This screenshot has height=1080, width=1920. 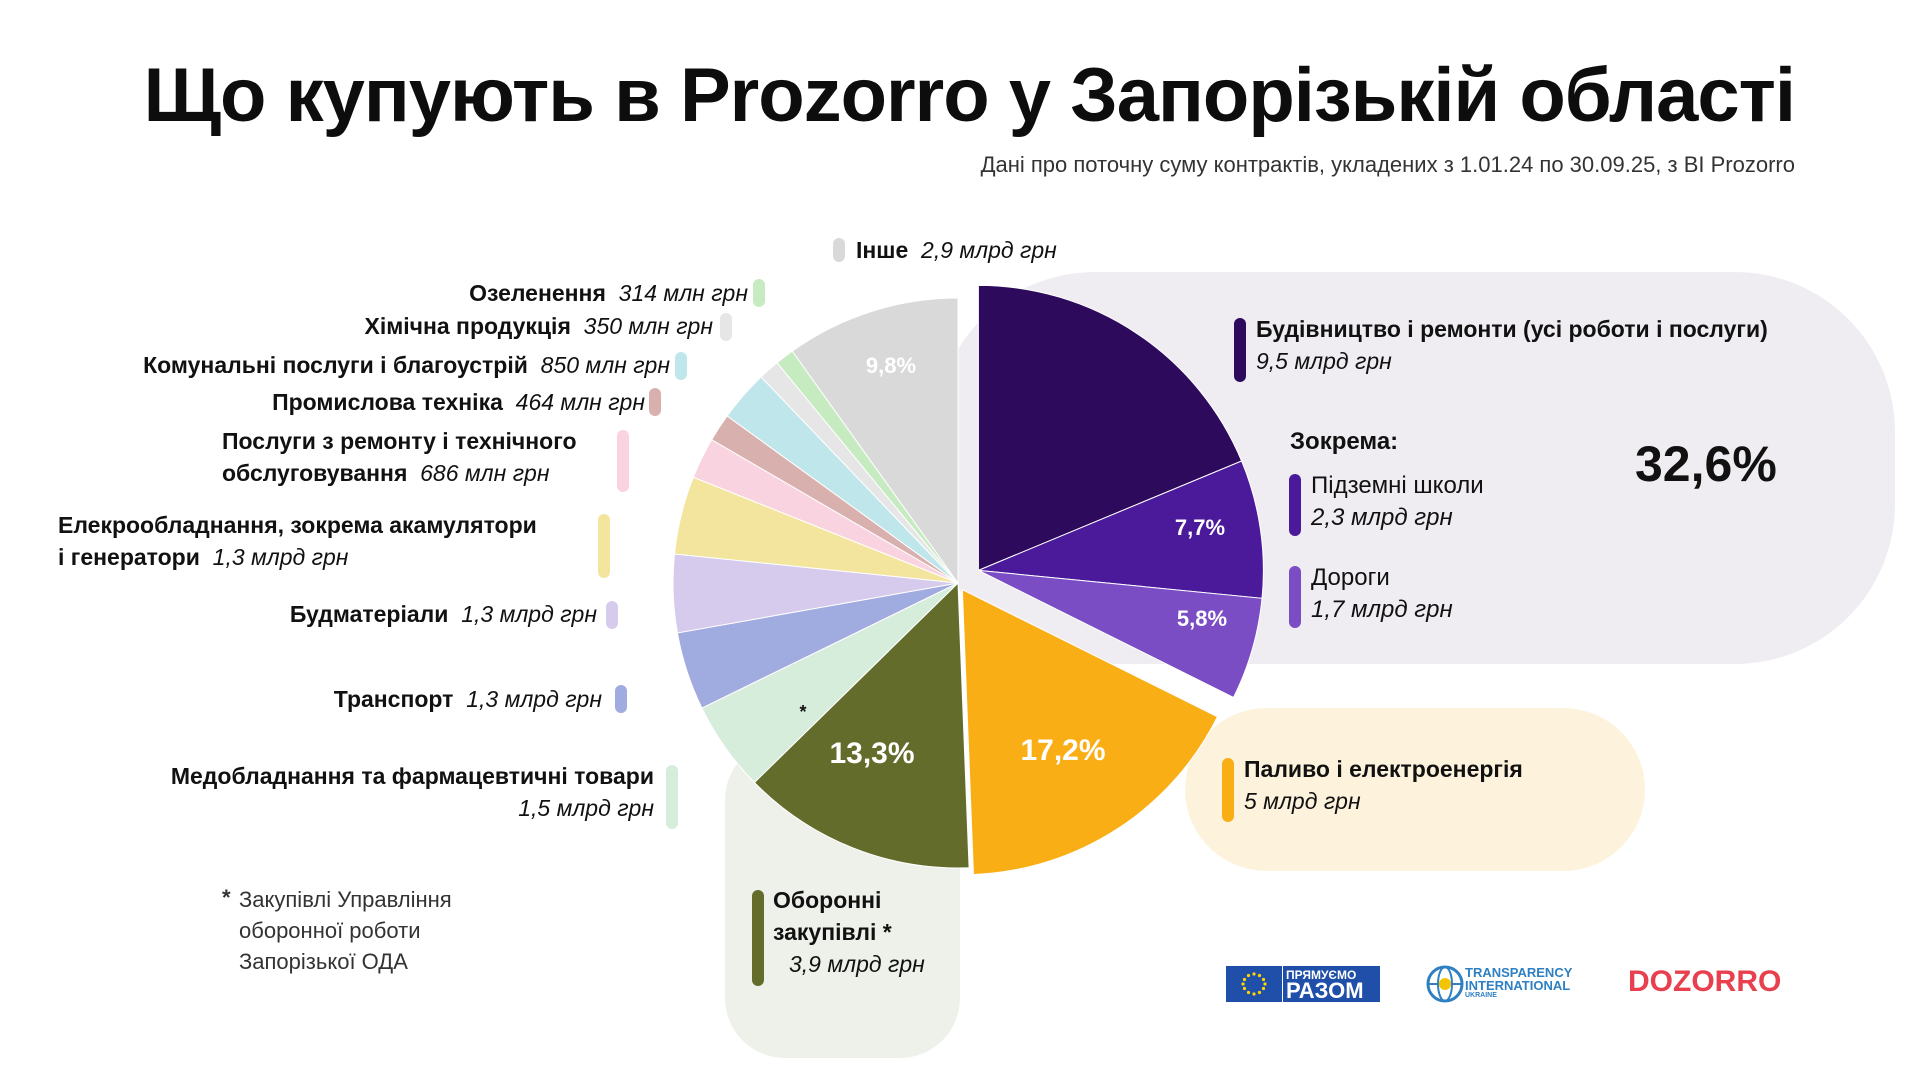 What do you see at coordinates (604, 546) in the screenshot?
I see `legend-bar-elektro` at bounding box center [604, 546].